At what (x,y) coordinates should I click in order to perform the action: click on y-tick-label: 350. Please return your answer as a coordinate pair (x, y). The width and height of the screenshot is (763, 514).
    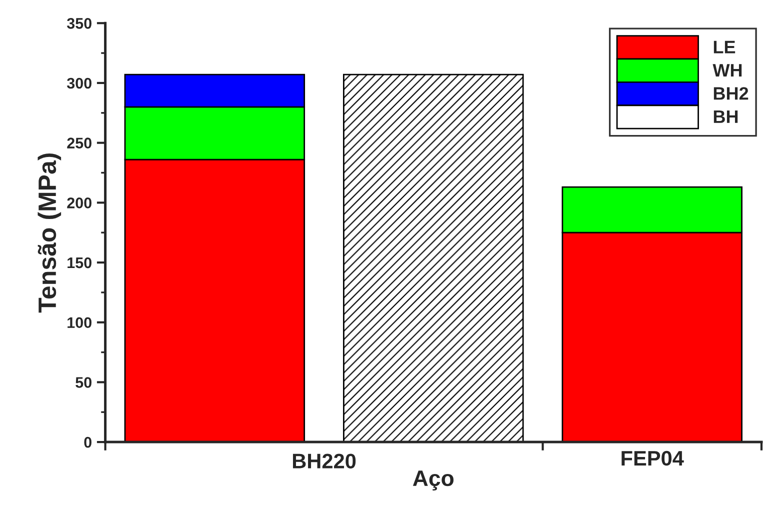
    Looking at the image, I should click on (79, 23).